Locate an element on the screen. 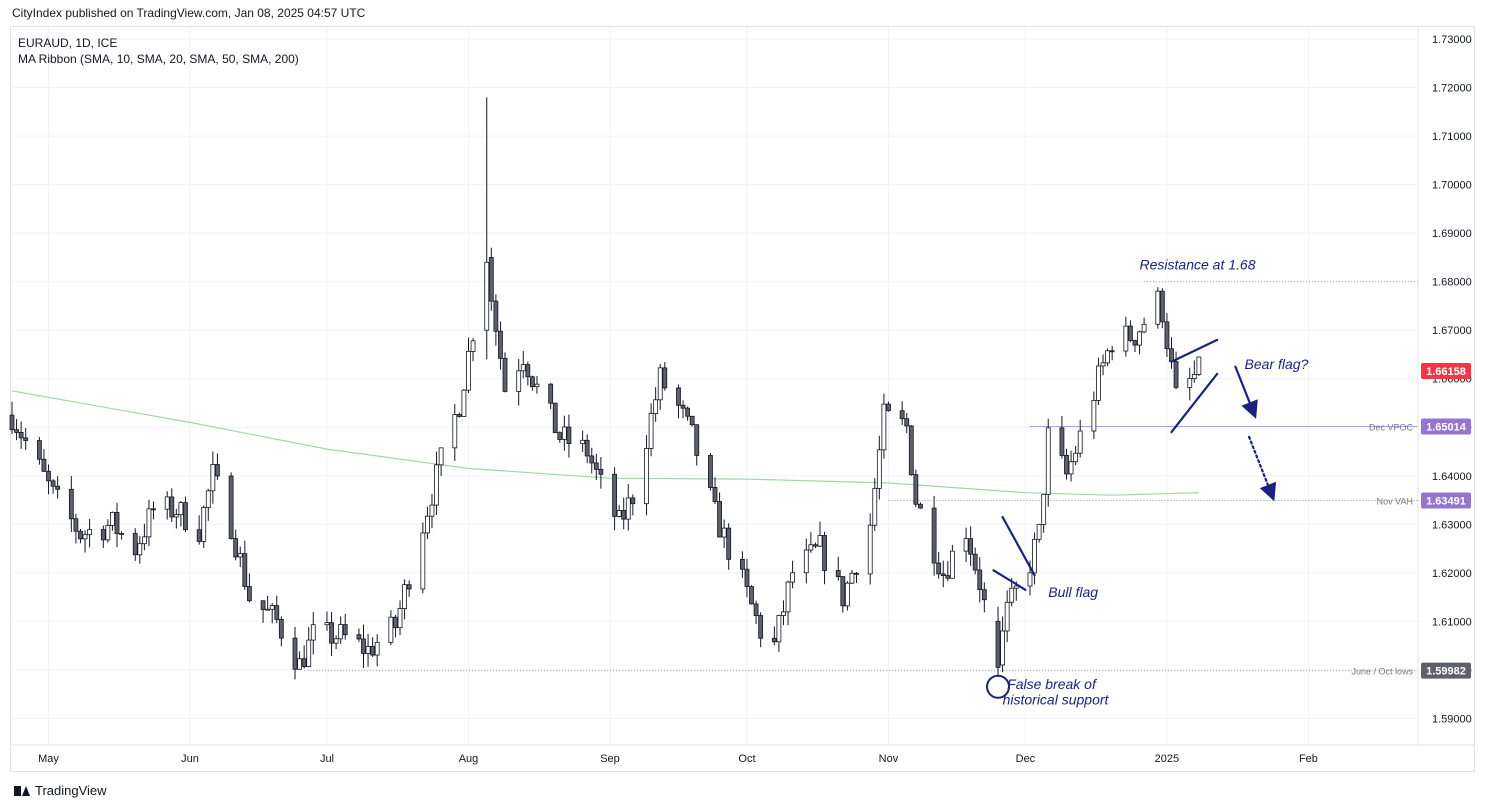 This screenshot has width=1485, height=808. price-tag-dec-vpoc is located at coordinates (1446, 426).